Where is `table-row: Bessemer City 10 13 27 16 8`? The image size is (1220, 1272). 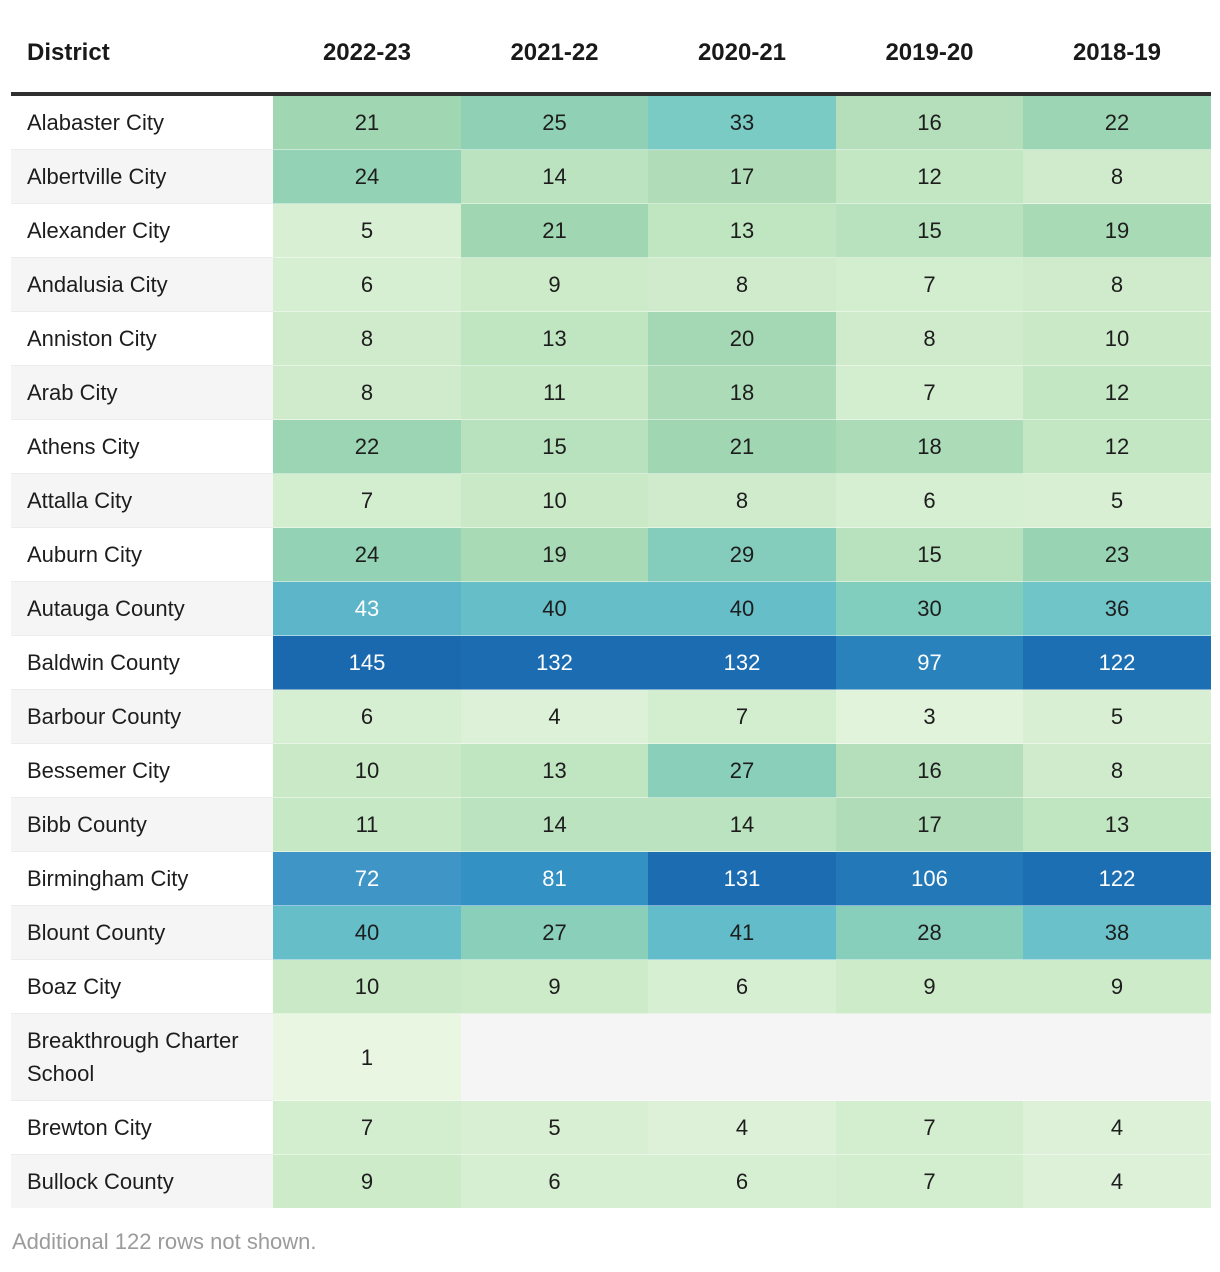
table-row: Bessemer City 10 13 27 16 8 is located at coordinates (611, 770).